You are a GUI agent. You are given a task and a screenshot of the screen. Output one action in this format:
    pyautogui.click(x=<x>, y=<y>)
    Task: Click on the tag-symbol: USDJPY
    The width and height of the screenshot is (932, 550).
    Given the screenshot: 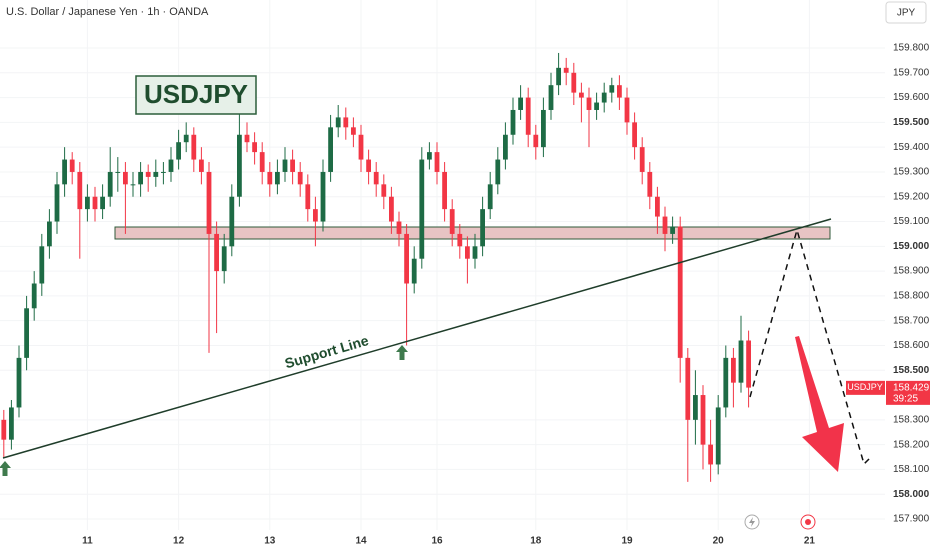 What is the action you would take?
    pyautogui.click(x=865, y=387)
    